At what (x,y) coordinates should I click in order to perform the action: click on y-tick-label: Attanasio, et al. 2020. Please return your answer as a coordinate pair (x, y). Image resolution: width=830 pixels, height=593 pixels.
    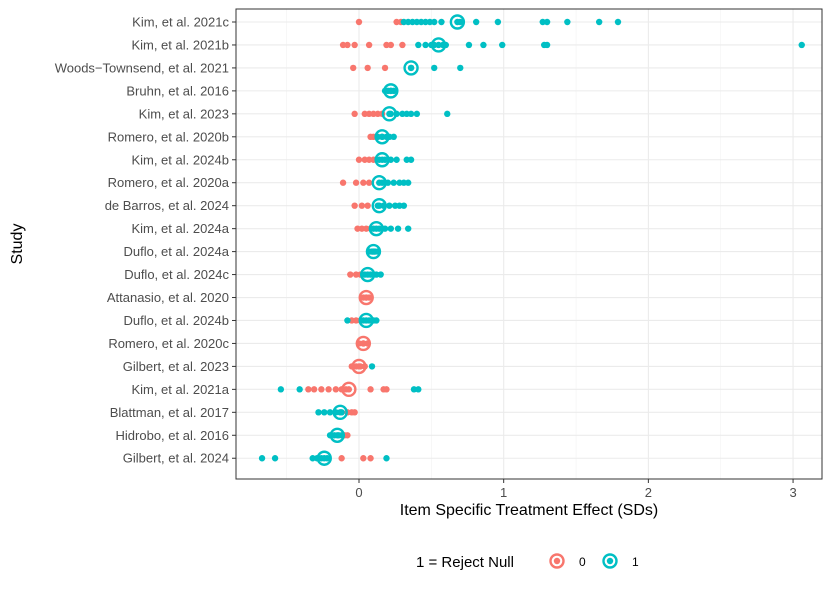
    Looking at the image, I should click on (168, 297).